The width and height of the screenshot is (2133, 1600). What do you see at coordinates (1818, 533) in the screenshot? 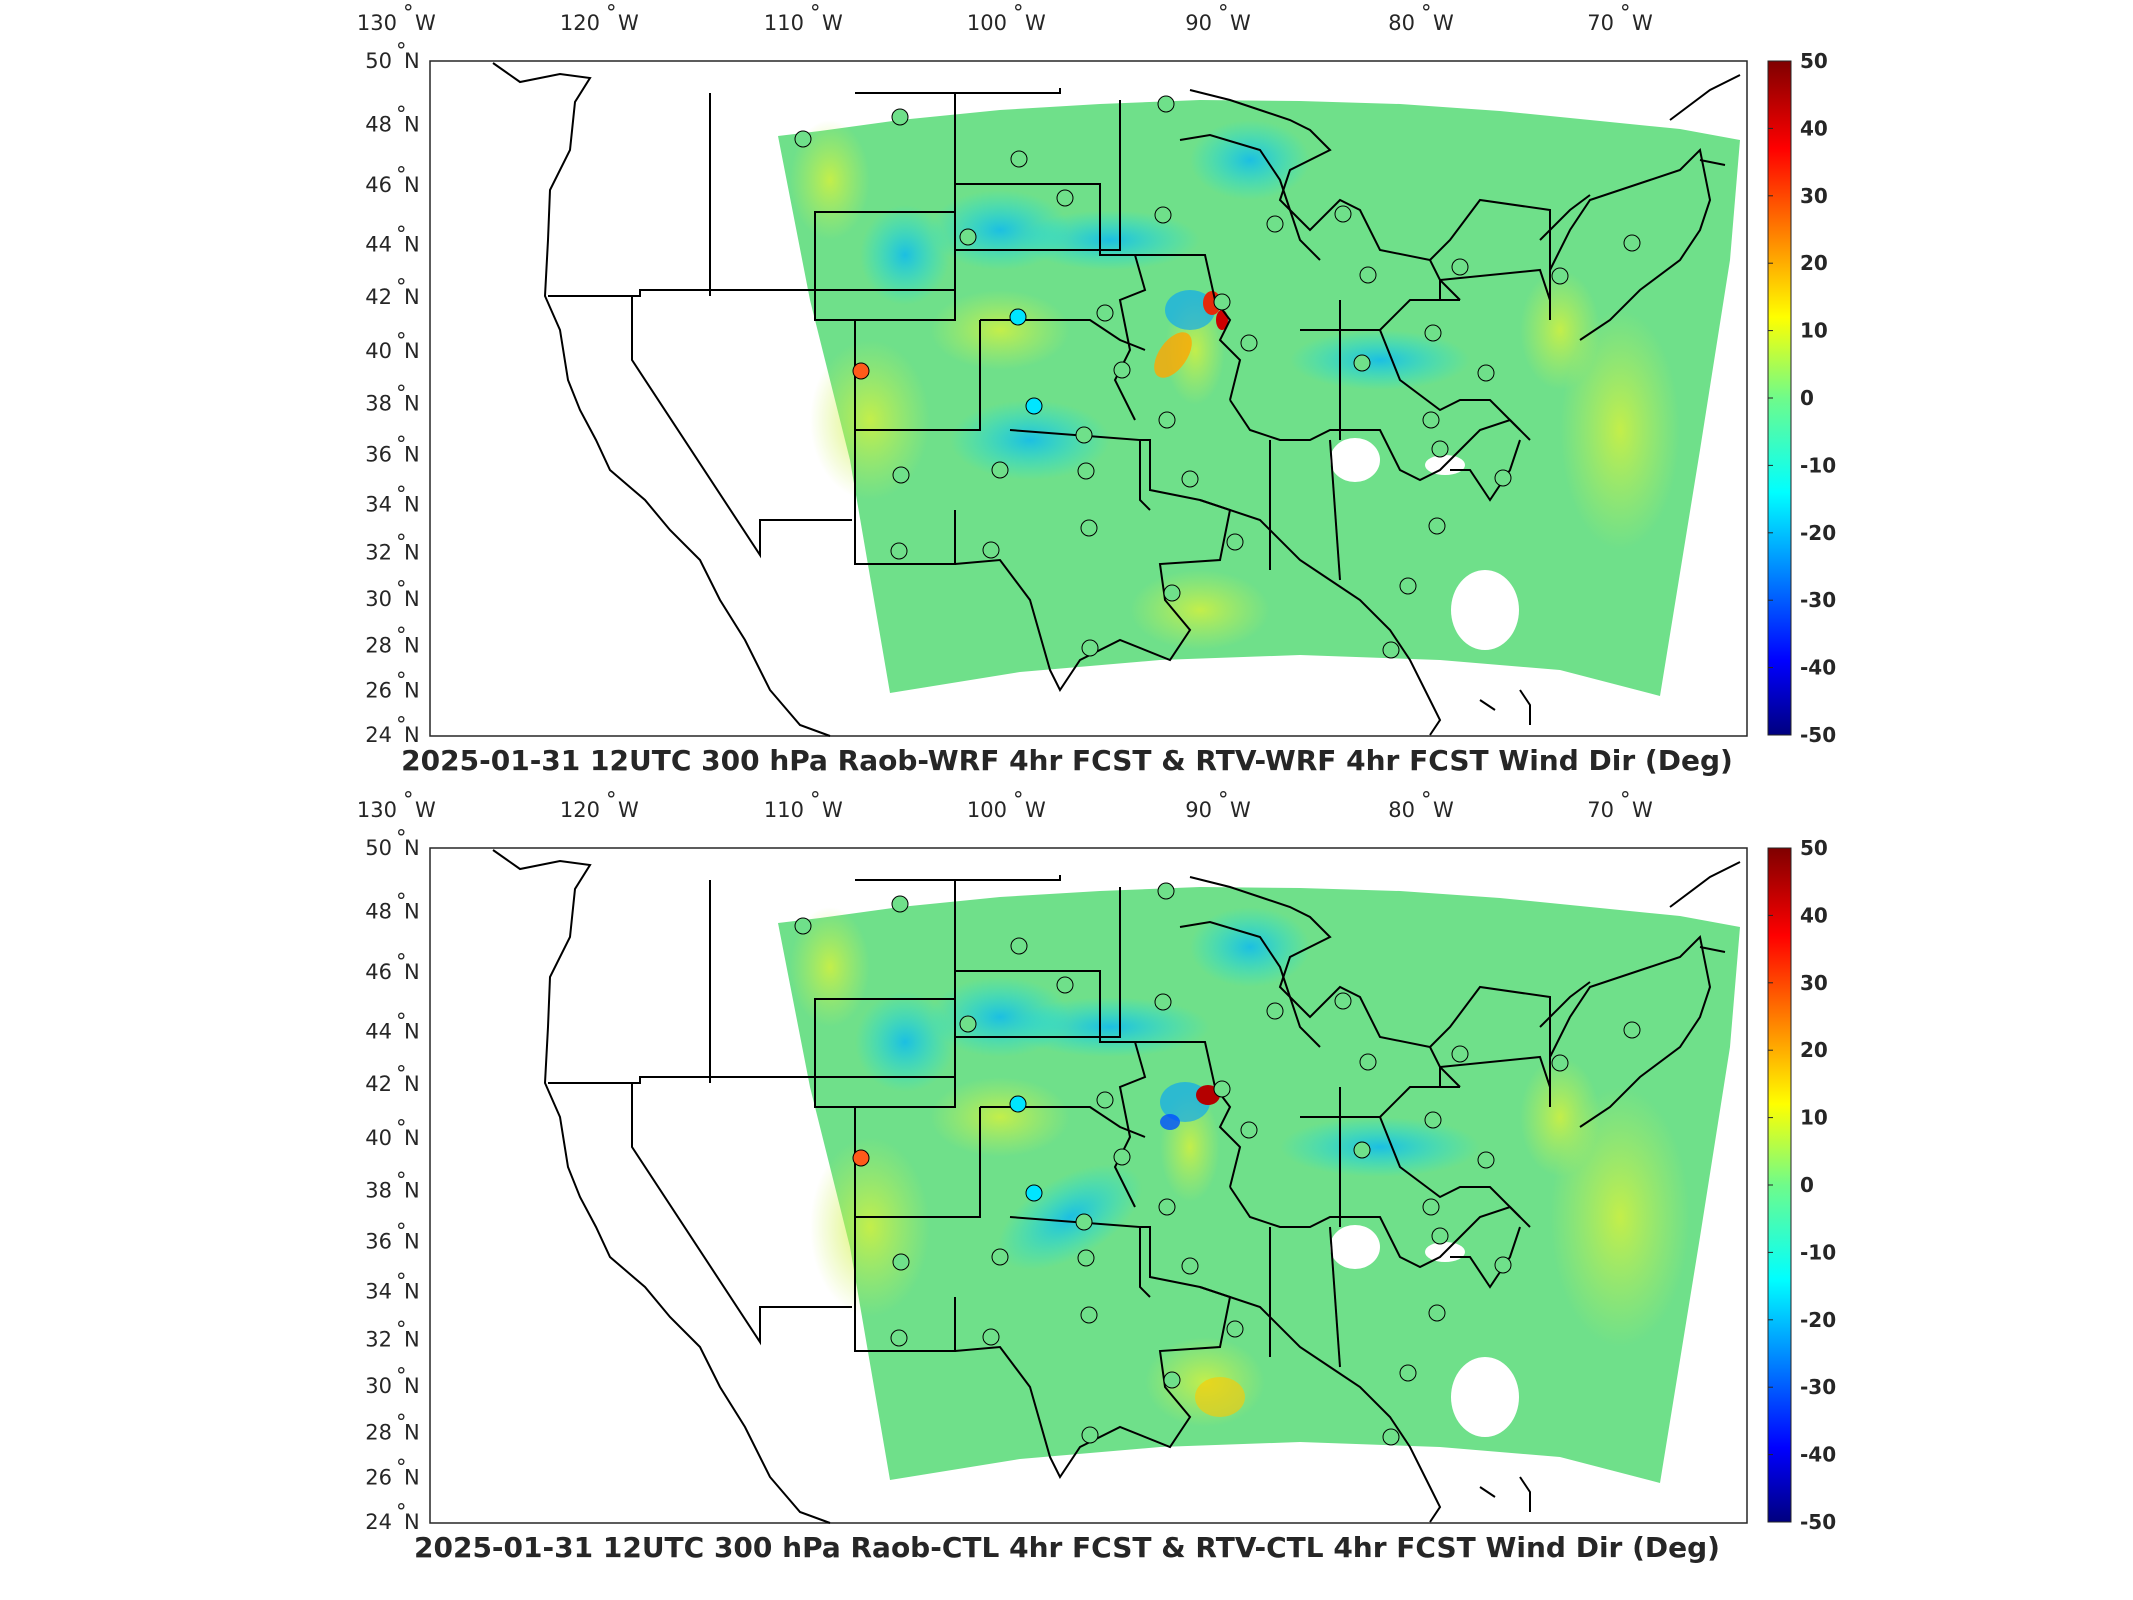
I see `colorbar-tick-label: -20` at bounding box center [1818, 533].